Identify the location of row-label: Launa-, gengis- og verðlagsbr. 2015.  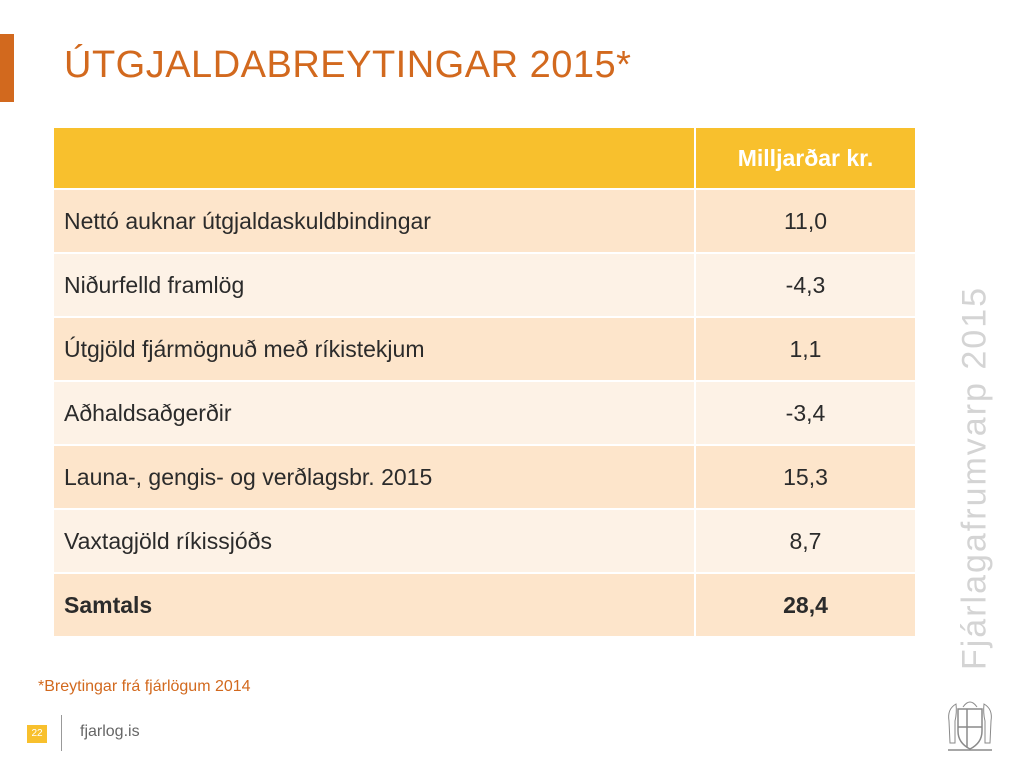
(374, 477).